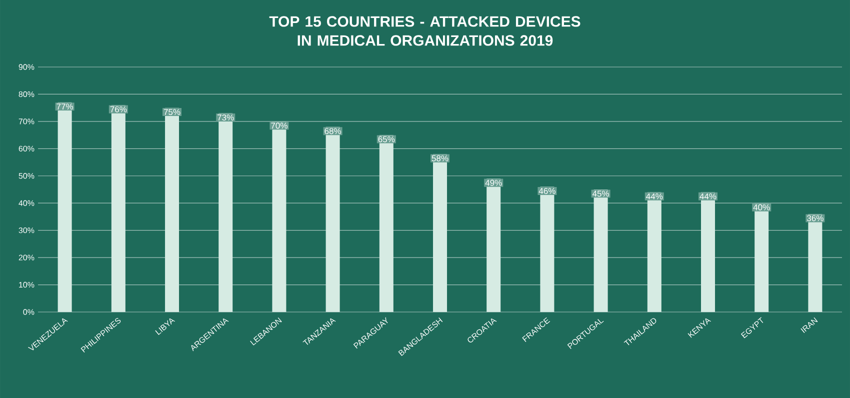 This screenshot has width=850, height=398. What do you see at coordinates (118, 109) in the screenshot?
I see `data-label: 76%` at bounding box center [118, 109].